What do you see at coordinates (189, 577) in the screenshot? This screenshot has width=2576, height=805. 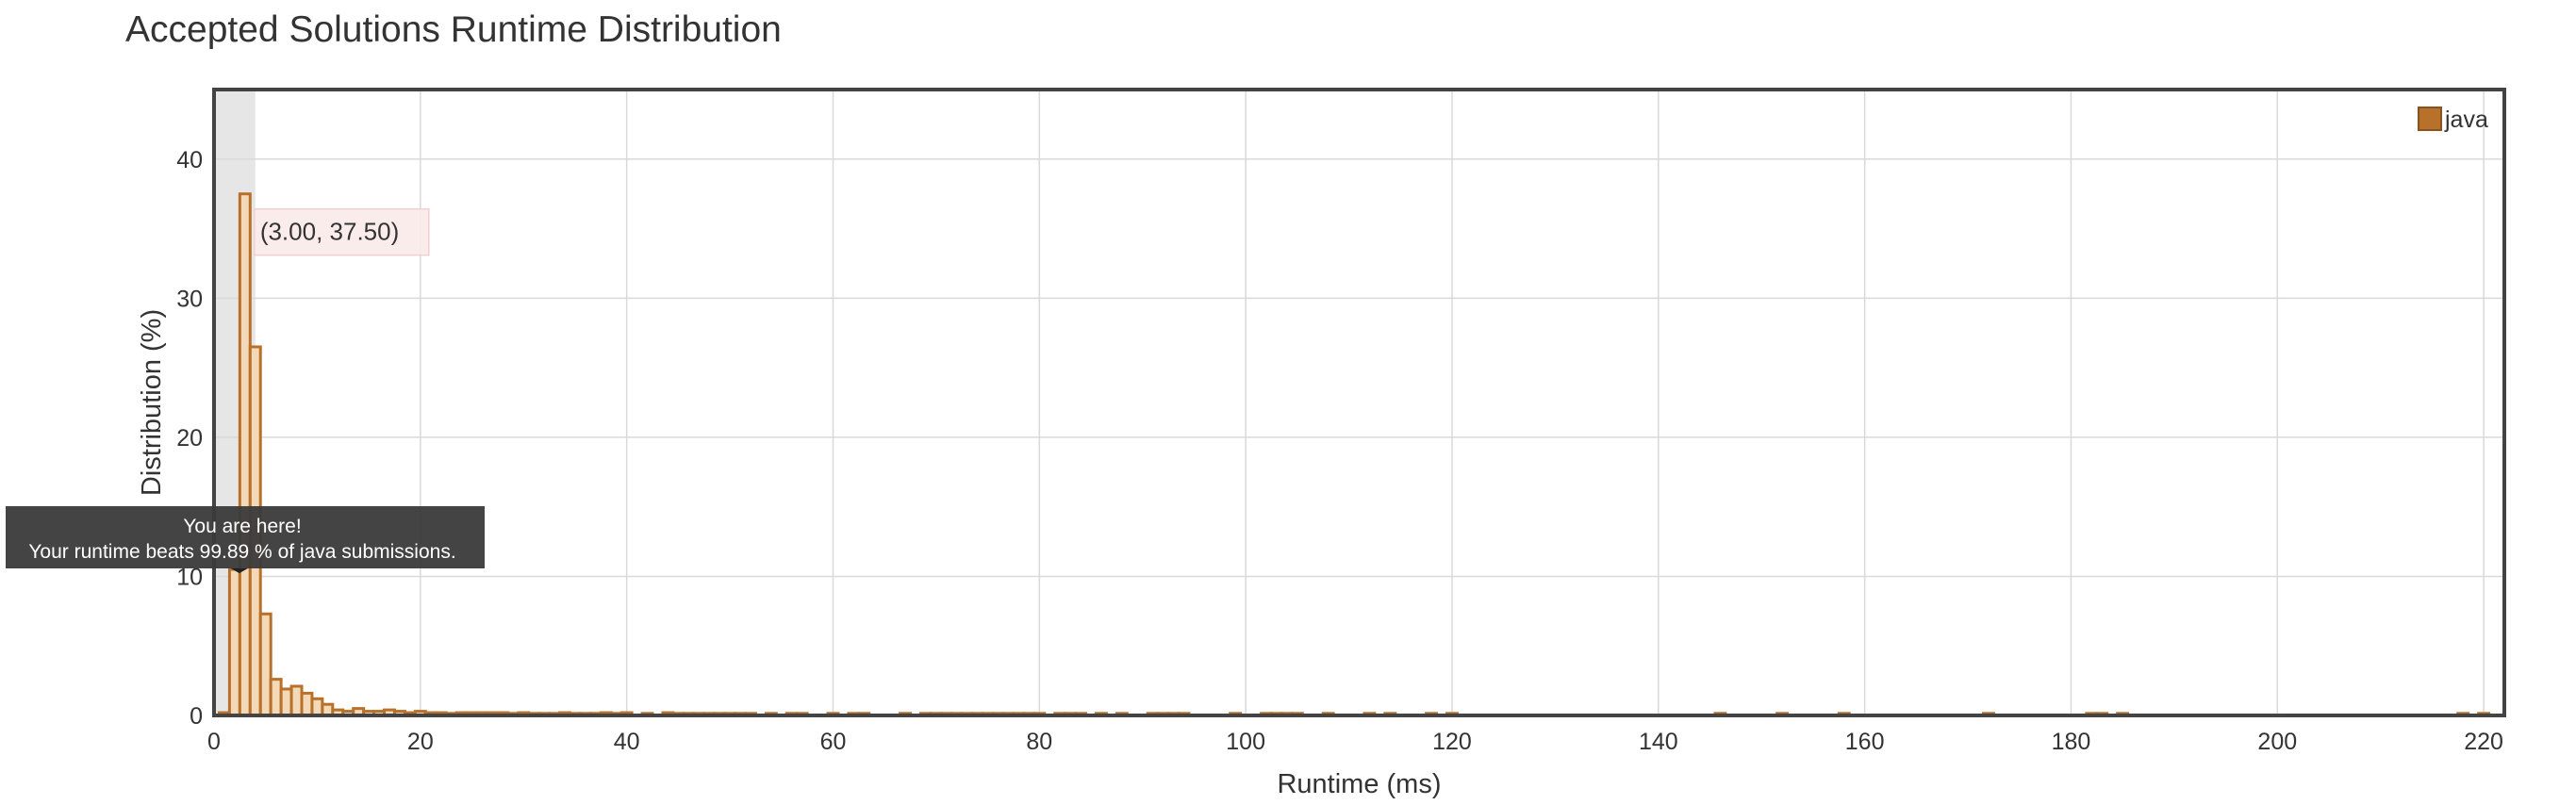 I see `y-tick-label: 10` at bounding box center [189, 577].